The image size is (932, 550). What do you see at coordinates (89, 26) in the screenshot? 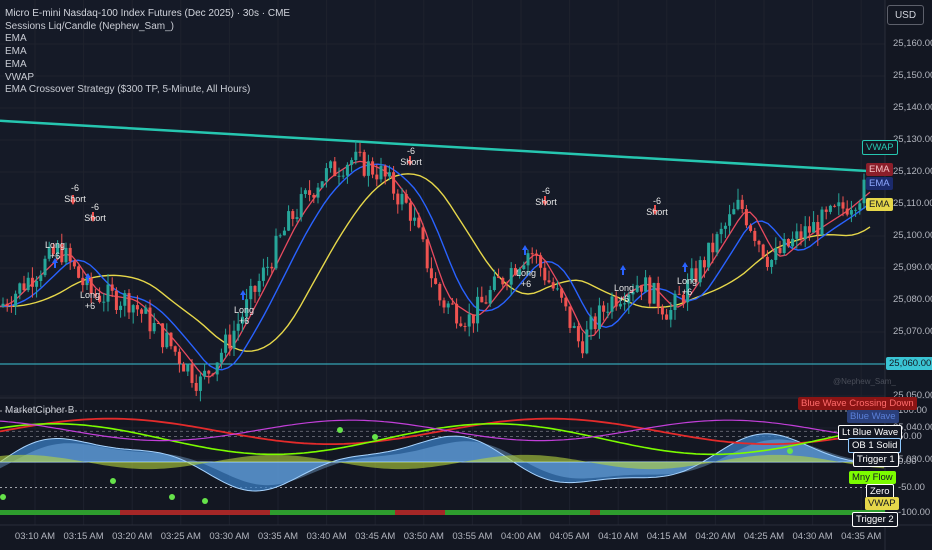
I see `indicator-sessions: Sessions Liq/Candle (Nephew_Sam_)` at bounding box center [89, 26].